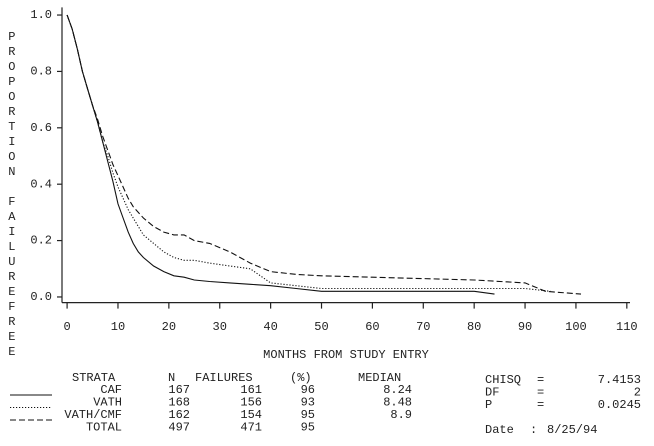 This screenshot has height=446, width=654. Describe the element at coordinates (41, 241) in the screenshot. I see `y-tick-label: 0.2` at that location.